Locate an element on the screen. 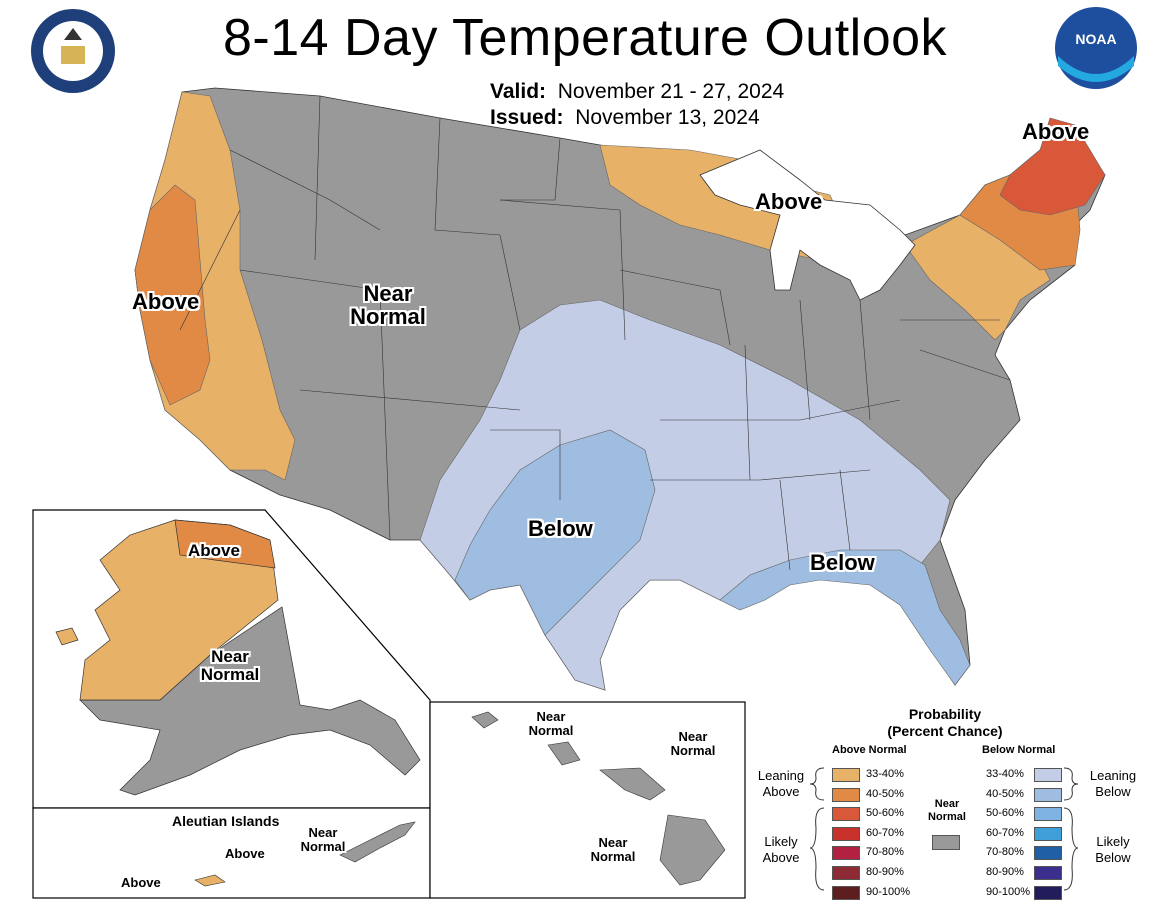 The image size is (1170, 904). legend-above-label-2: 50-60% is located at coordinates (885, 813).